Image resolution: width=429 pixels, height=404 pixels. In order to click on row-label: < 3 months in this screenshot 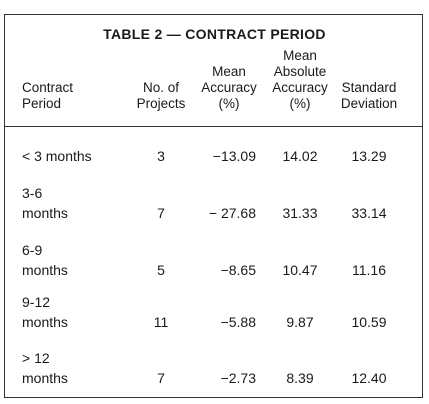, I will do `click(57, 156)`.